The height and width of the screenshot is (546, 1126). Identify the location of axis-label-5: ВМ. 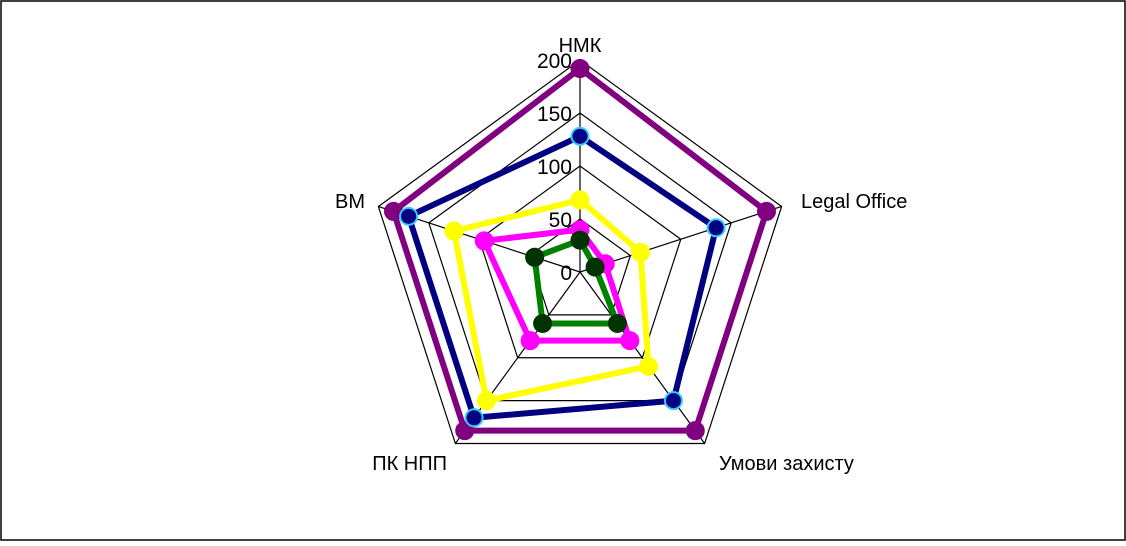
(350, 202).